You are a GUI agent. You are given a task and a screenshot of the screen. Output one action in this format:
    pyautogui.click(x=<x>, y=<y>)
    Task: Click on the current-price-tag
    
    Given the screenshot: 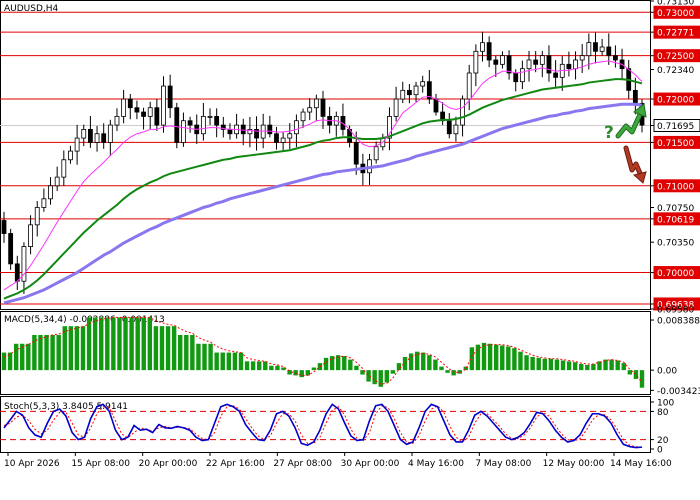 What is the action you would take?
    pyautogui.click(x=676, y=126)
    